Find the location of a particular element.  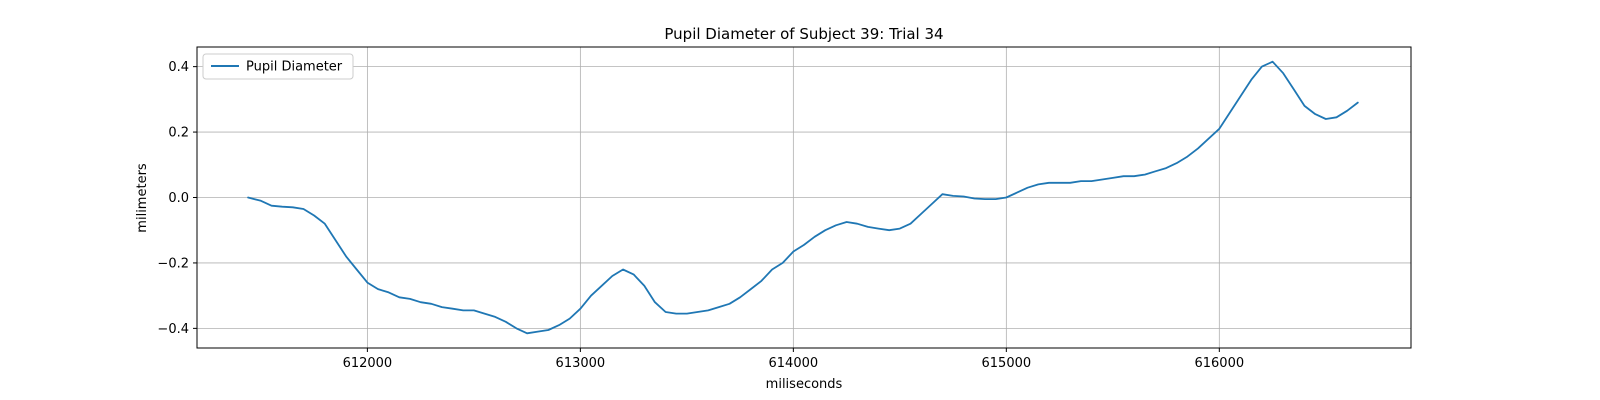

y-tick-label: 0.2 is located at coordinates (178, 133).